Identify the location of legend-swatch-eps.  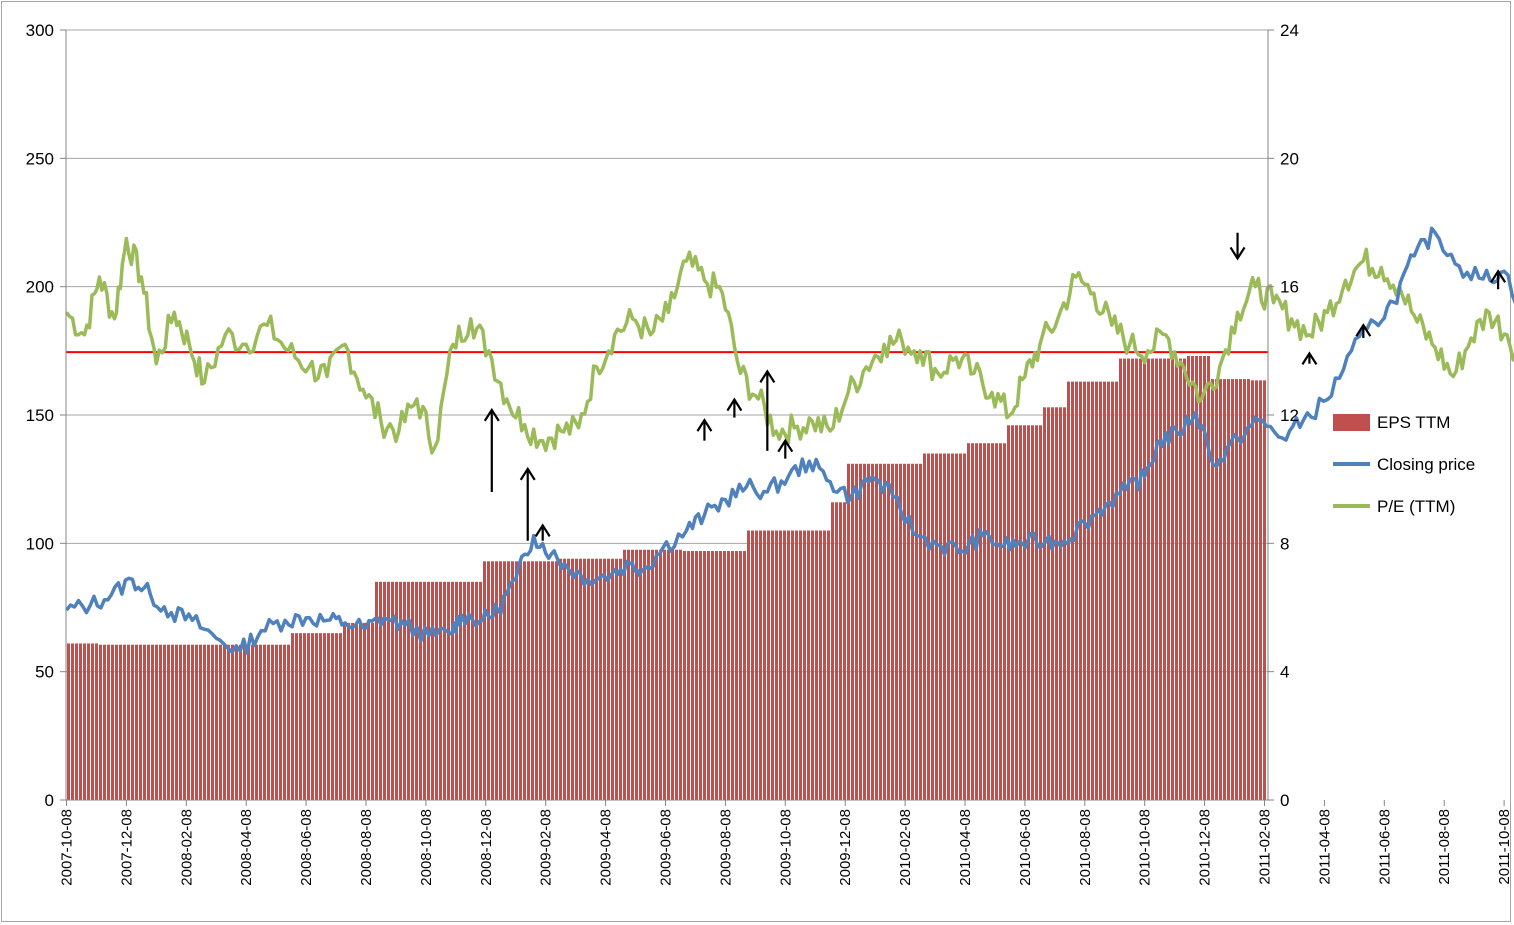
(1351, 422).